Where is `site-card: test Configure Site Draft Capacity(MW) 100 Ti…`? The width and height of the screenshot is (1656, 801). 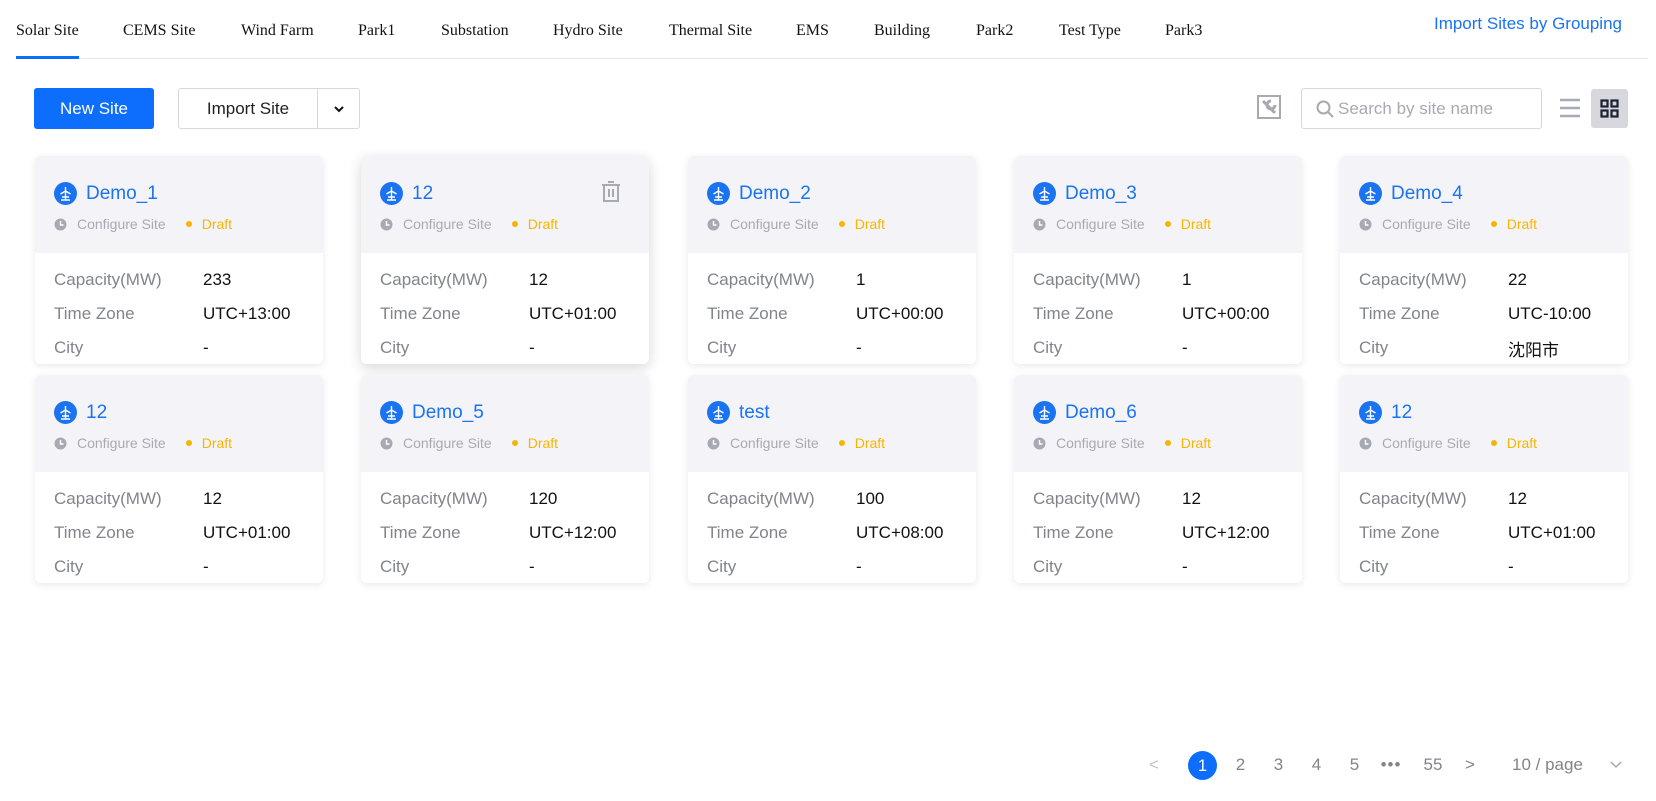
site-card: test Configure Site Draft Capacity(MW) 100 Ti… is located at coordinates (832, 479).